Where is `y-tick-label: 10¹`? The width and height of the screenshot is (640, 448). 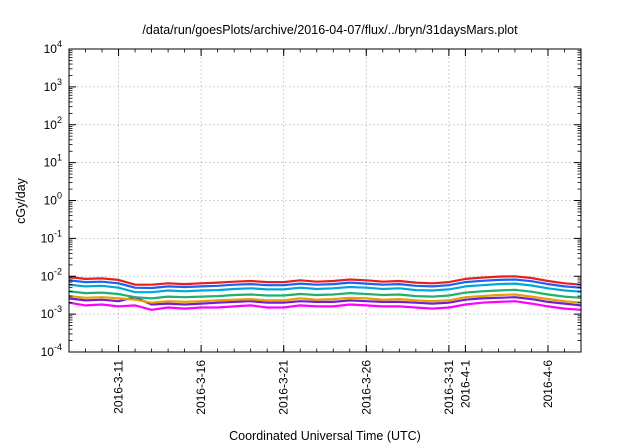
y-tick-label: 10¹ is located at coordinates (53, 161).